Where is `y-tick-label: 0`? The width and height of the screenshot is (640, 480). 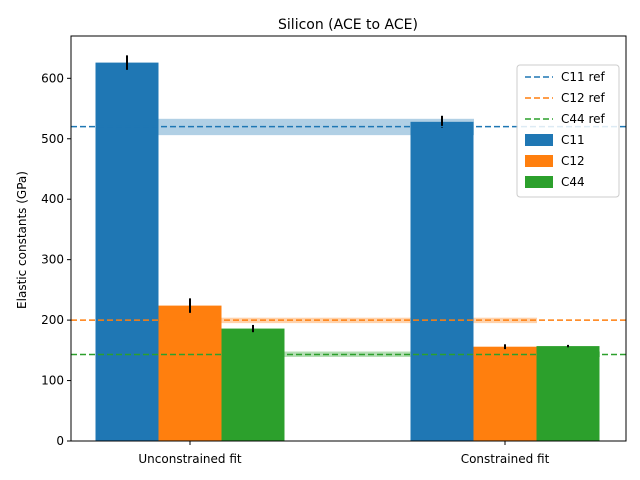 y-tick-label: 0 is located at coordinates (60, 441).